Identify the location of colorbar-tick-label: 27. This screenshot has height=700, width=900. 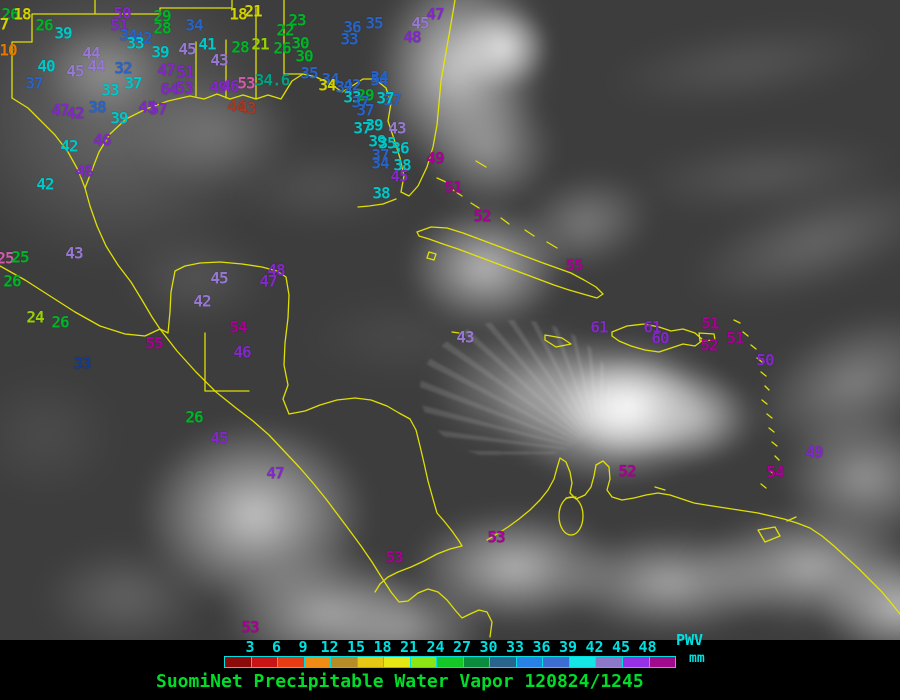
(462, 647).